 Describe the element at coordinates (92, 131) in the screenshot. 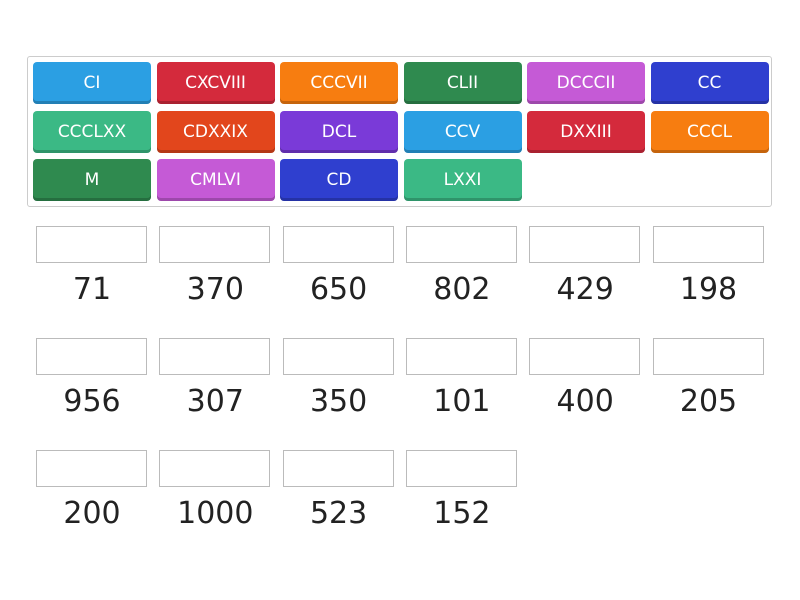

I see `answer-tile: CCCLXX` at that location.